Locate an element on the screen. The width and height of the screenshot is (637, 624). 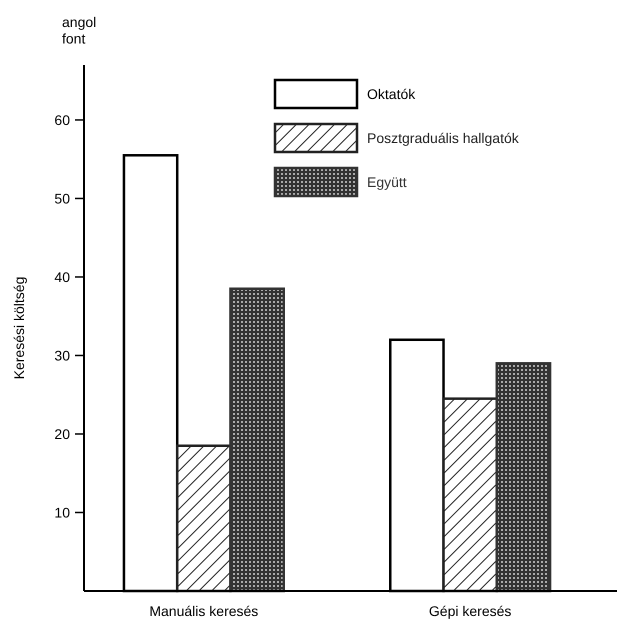
x-tick-label: Gépi keresés is located at coordinates (470, 611).